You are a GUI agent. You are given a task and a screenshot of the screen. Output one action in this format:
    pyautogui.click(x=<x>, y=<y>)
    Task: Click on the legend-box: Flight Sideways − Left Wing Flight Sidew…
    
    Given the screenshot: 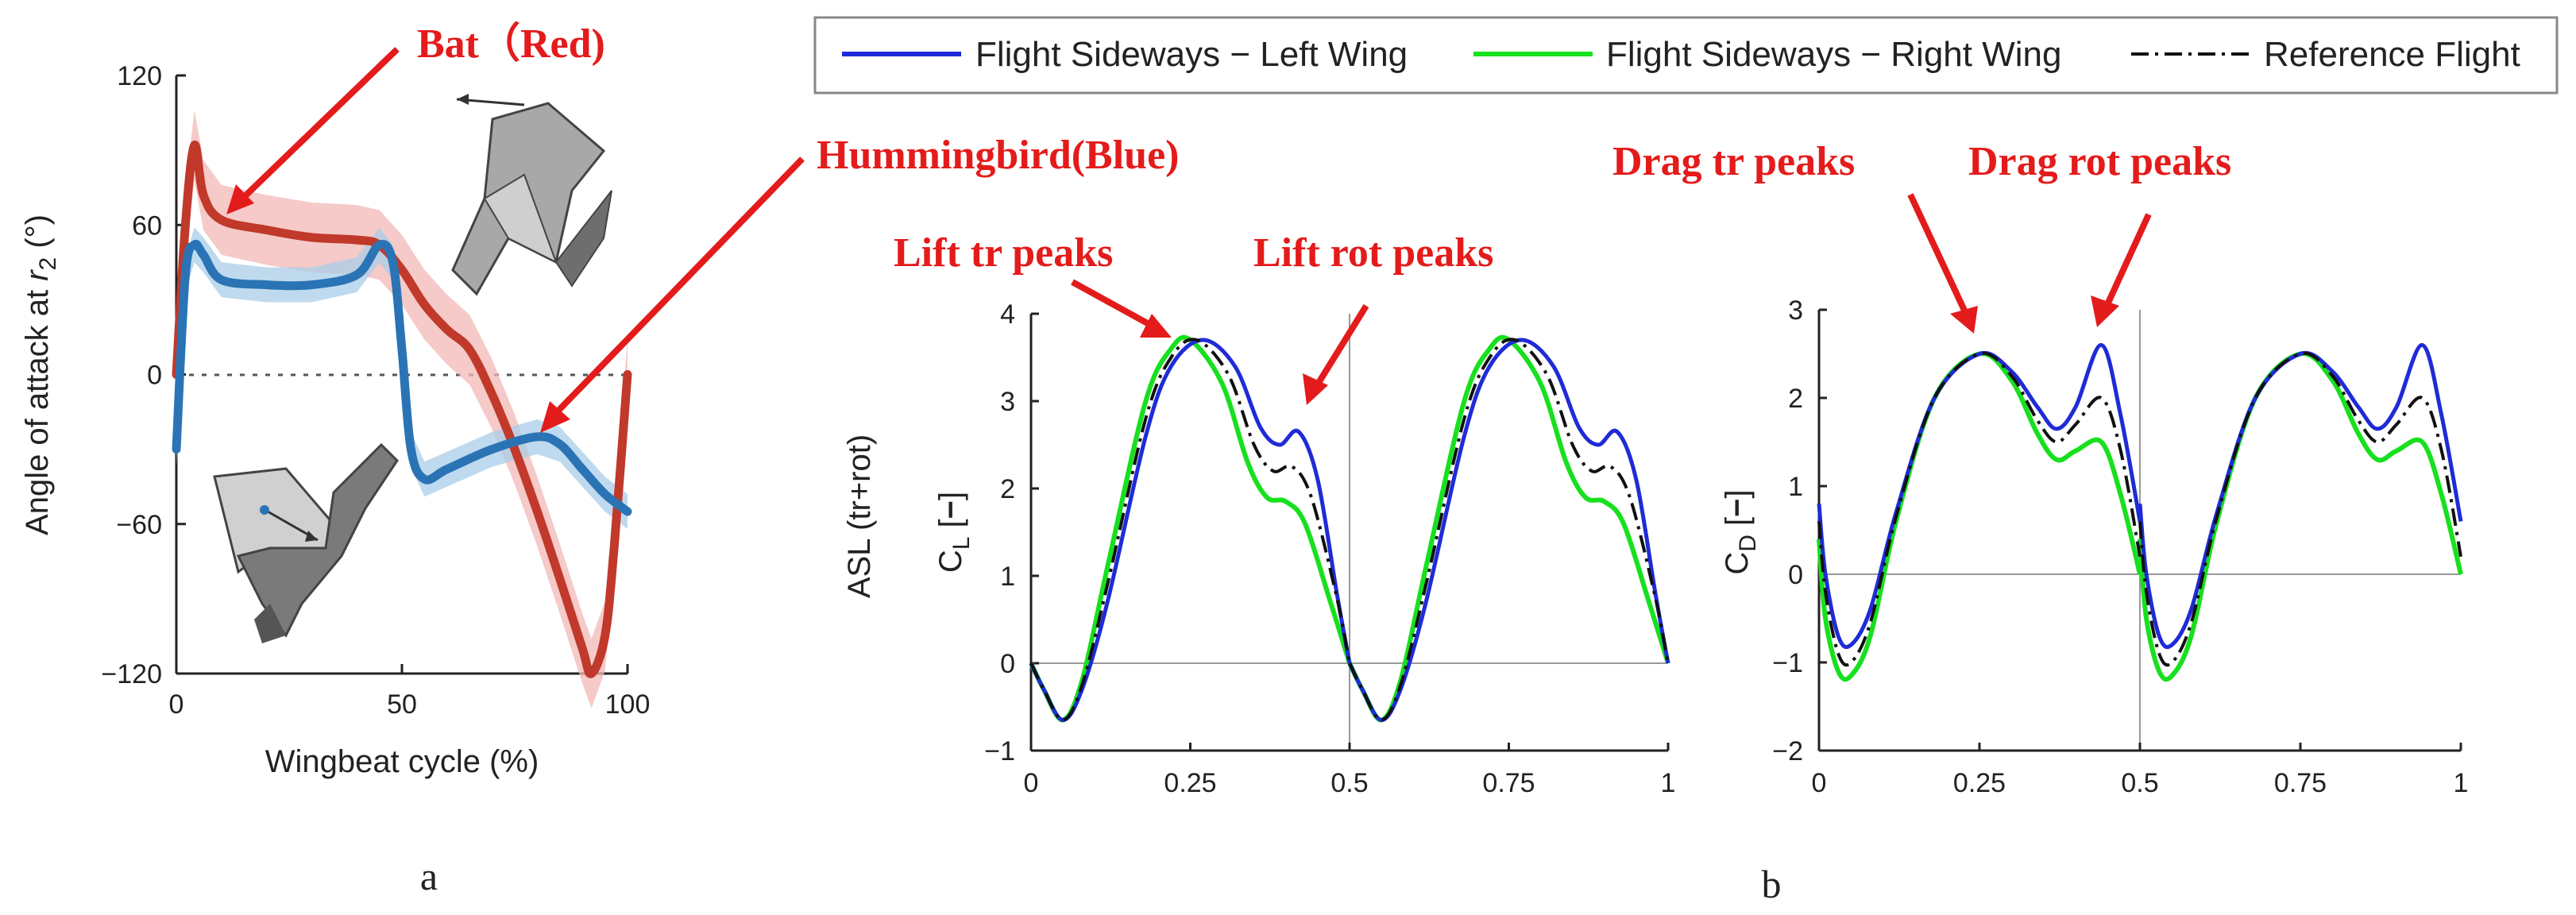 What is the action you would take?
    pyautogui.click(x=1686, y=56)
    